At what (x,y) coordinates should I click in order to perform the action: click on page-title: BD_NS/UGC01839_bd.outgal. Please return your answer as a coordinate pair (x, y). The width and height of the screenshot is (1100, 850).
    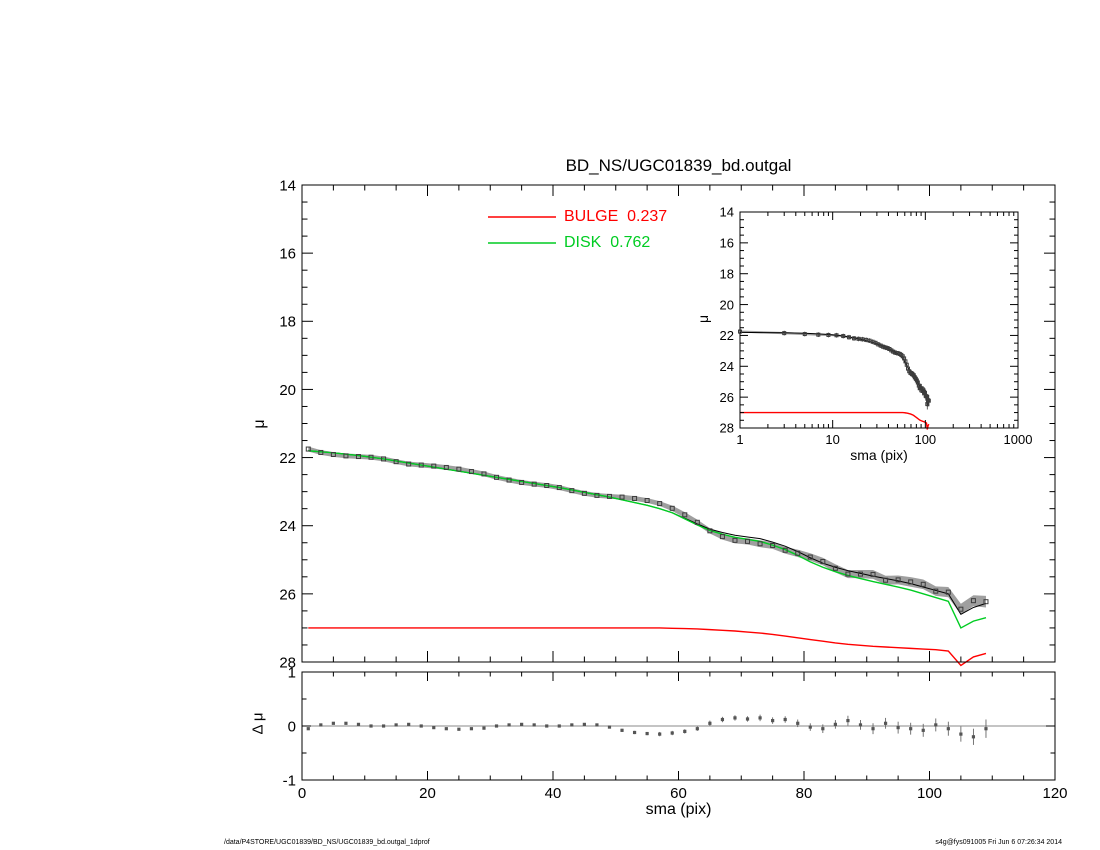
    Looking at the image, I should click on (678, 165).